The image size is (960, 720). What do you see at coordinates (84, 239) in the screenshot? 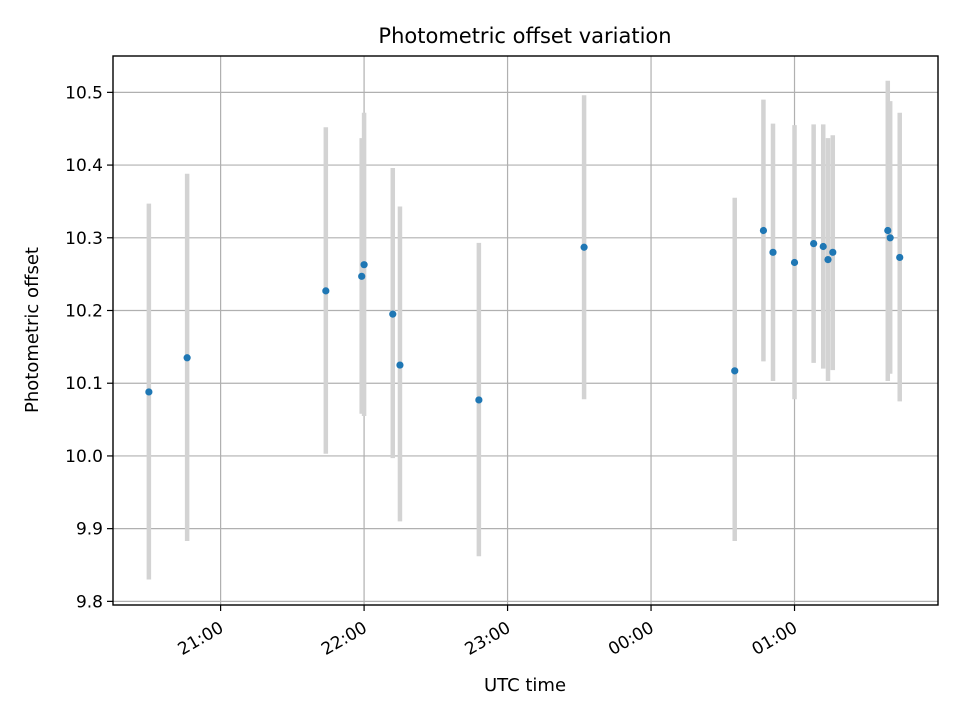
I see `y-tick-label: 10.3` at bounding box center [84, 239].